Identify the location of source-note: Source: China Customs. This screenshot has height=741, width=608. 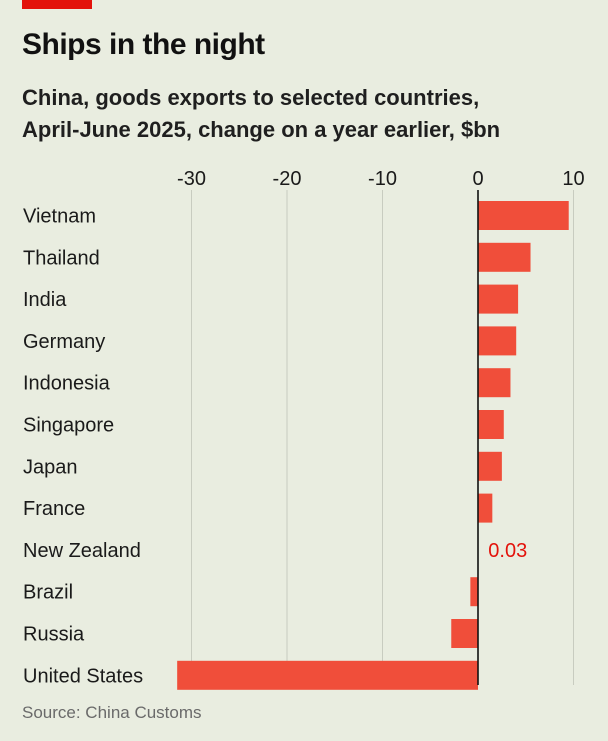
(112, 712).